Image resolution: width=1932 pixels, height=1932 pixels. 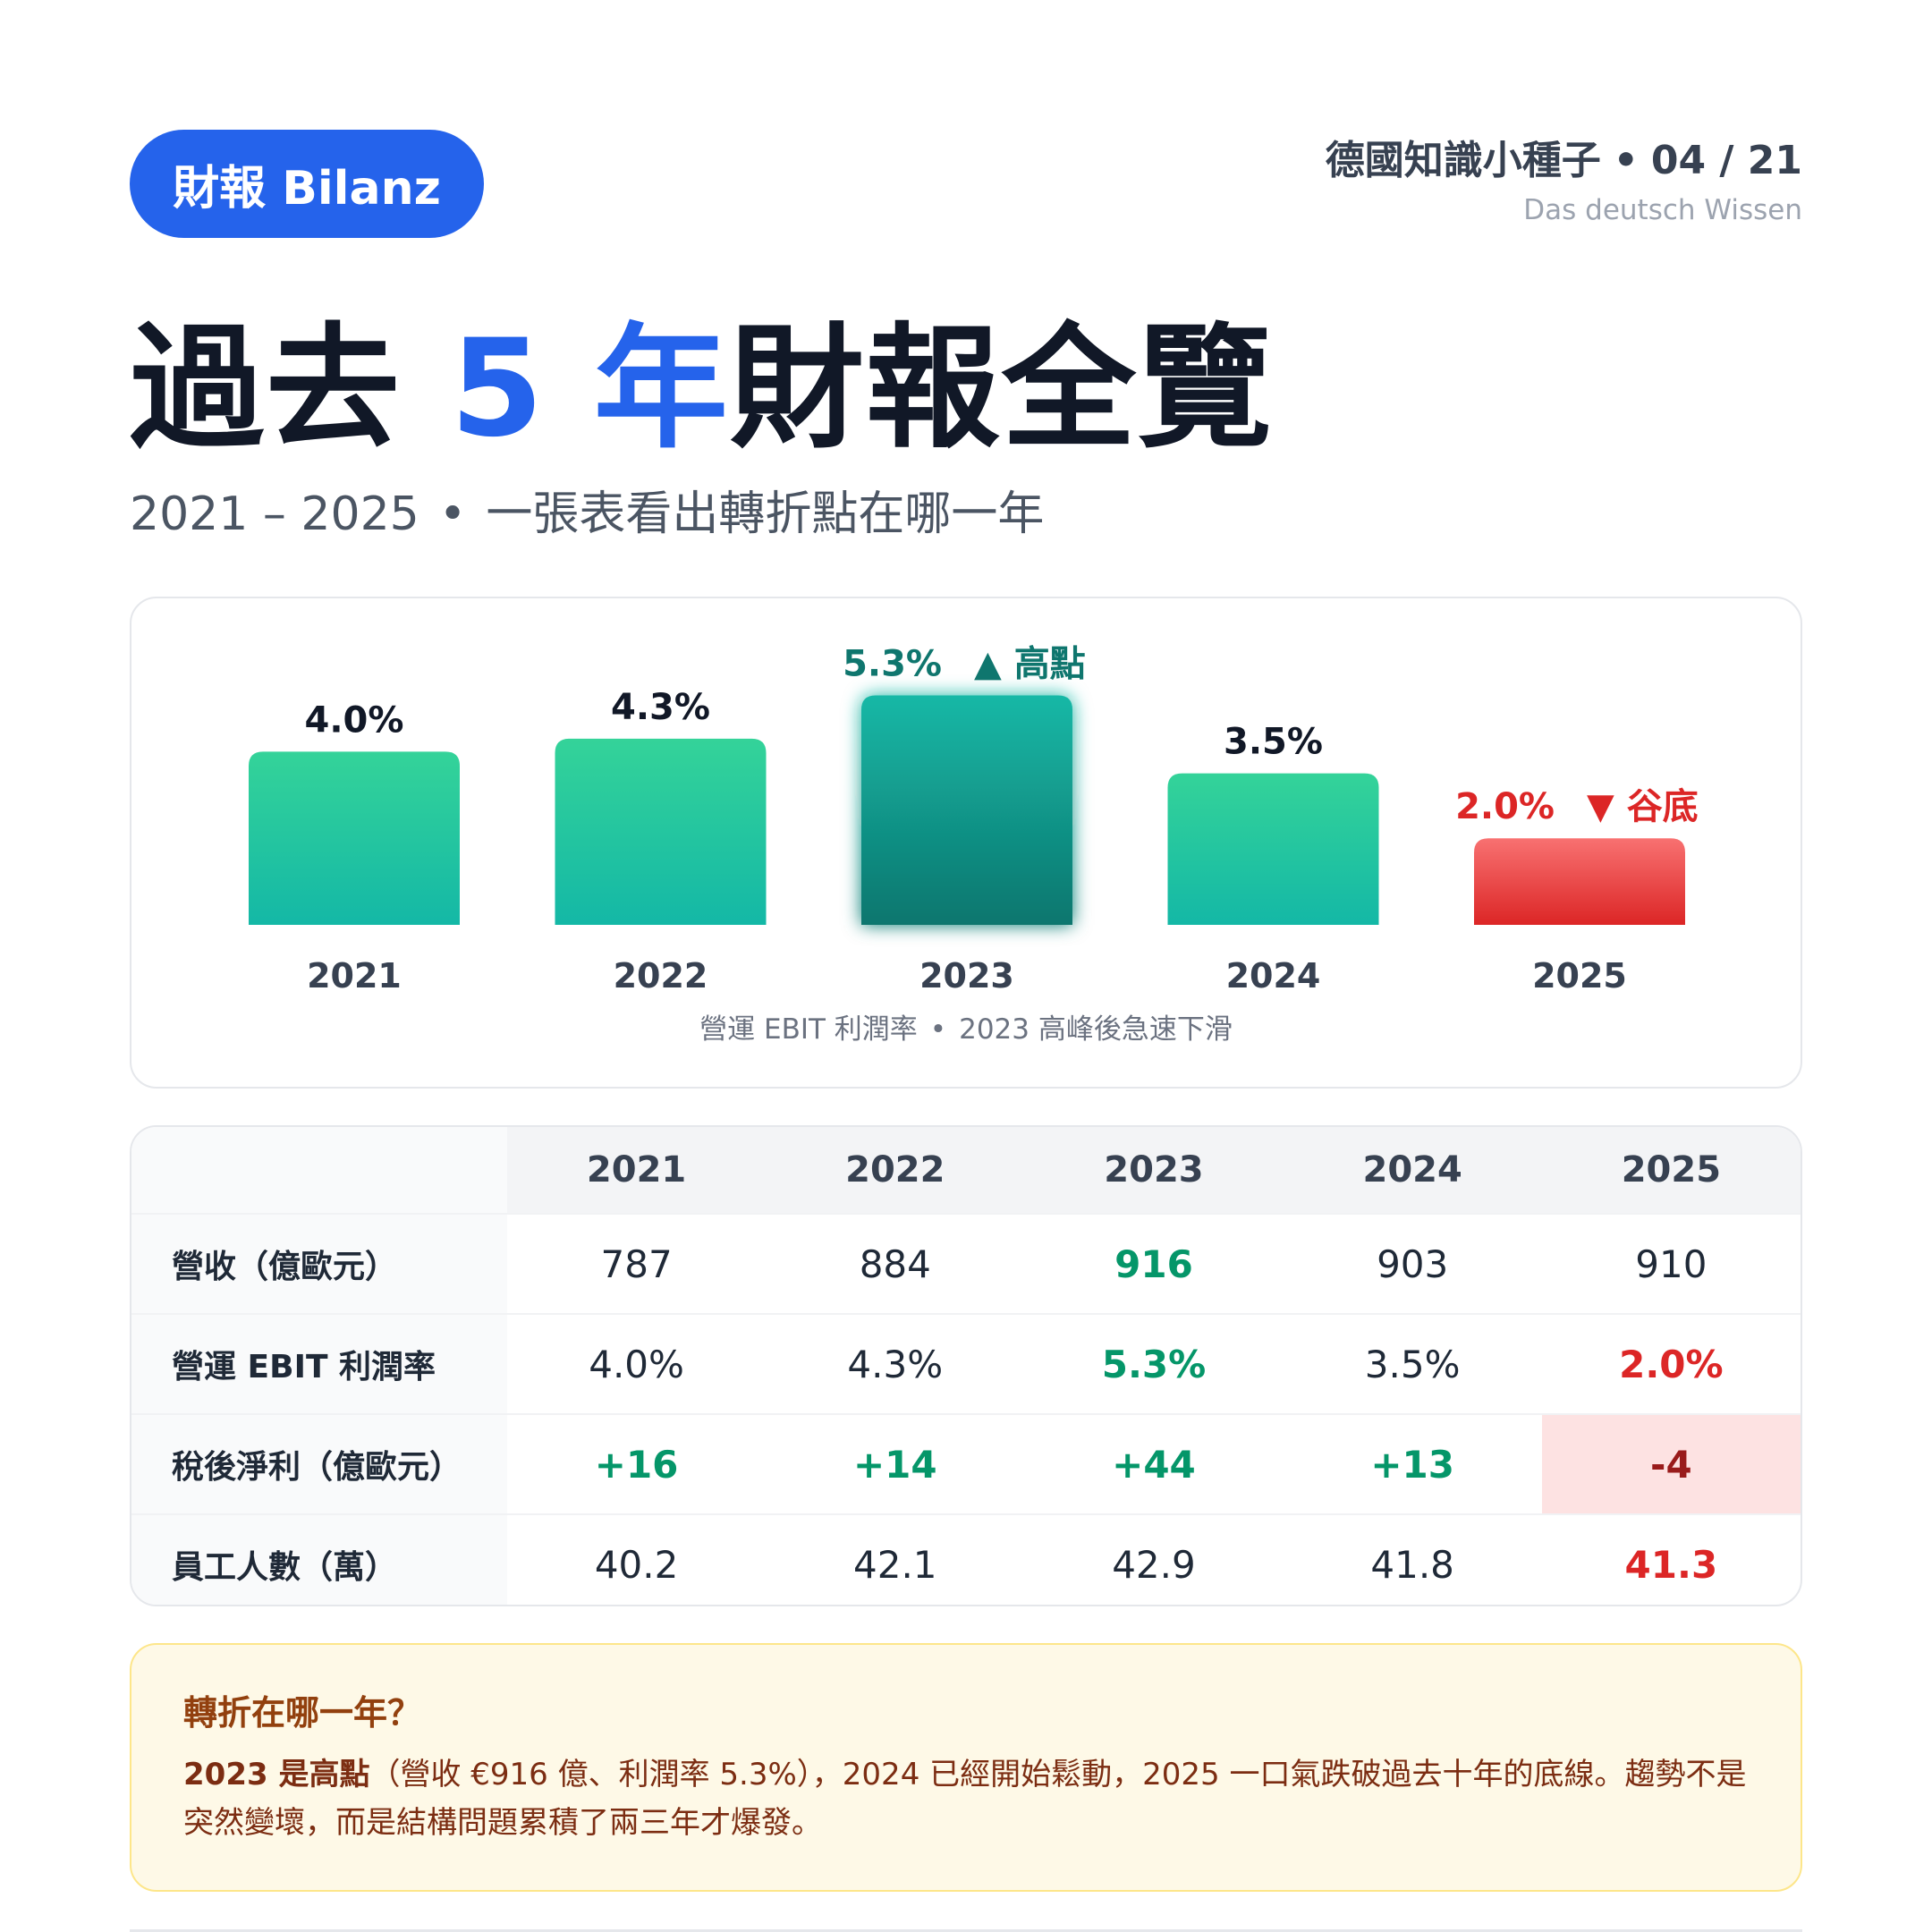 I want to click on table-cell-positive: +13, so click(x=1412, y=1463).